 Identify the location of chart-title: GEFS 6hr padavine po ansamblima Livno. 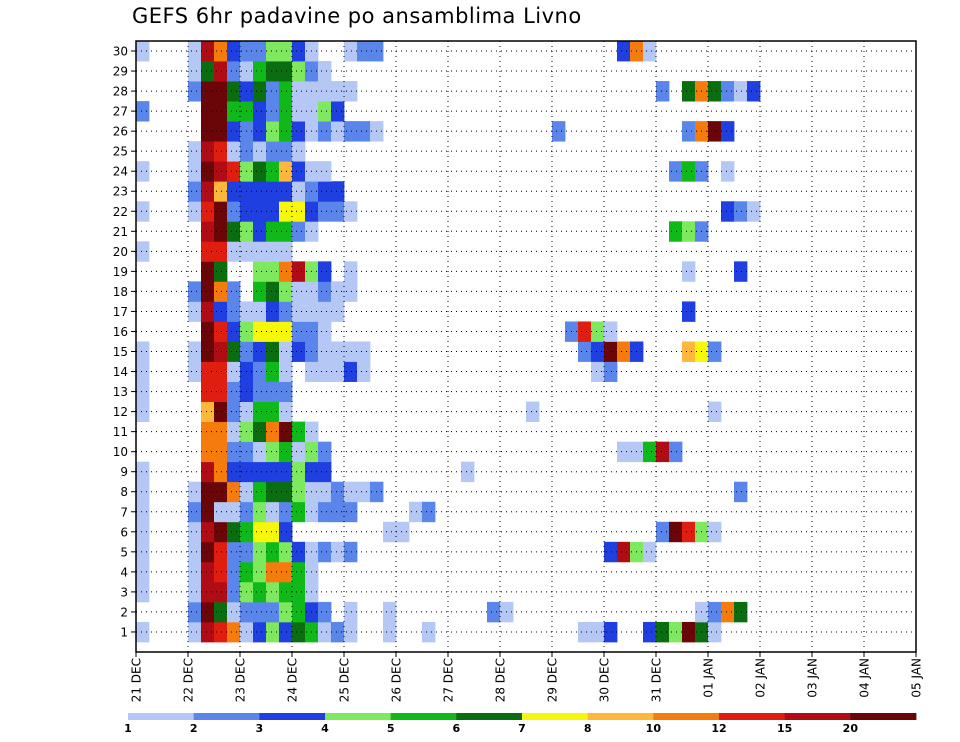
(357, 16).